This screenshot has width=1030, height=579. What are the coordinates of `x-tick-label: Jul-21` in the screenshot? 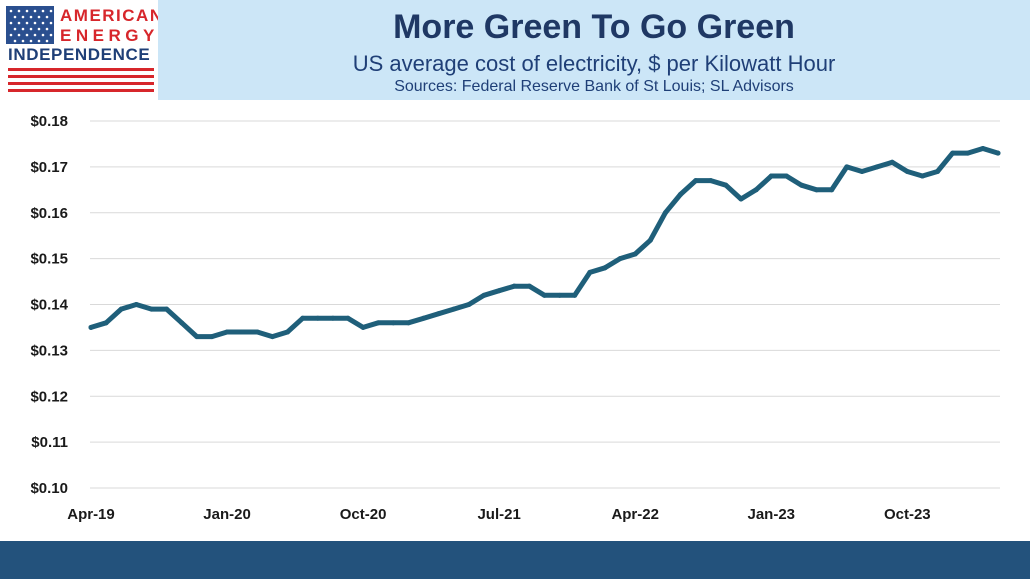 It's located at (498, 514).